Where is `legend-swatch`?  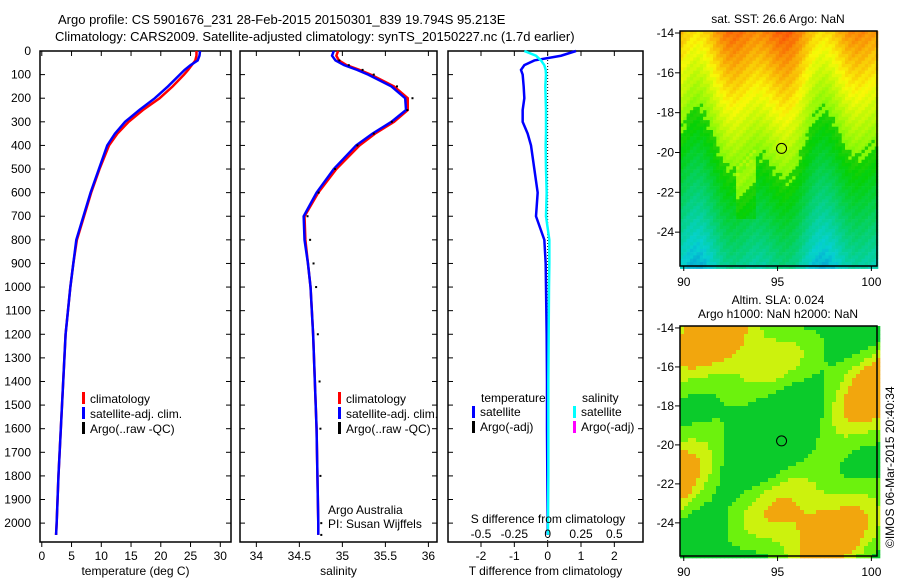 legend-swatch is located at coordinates (473, 427).